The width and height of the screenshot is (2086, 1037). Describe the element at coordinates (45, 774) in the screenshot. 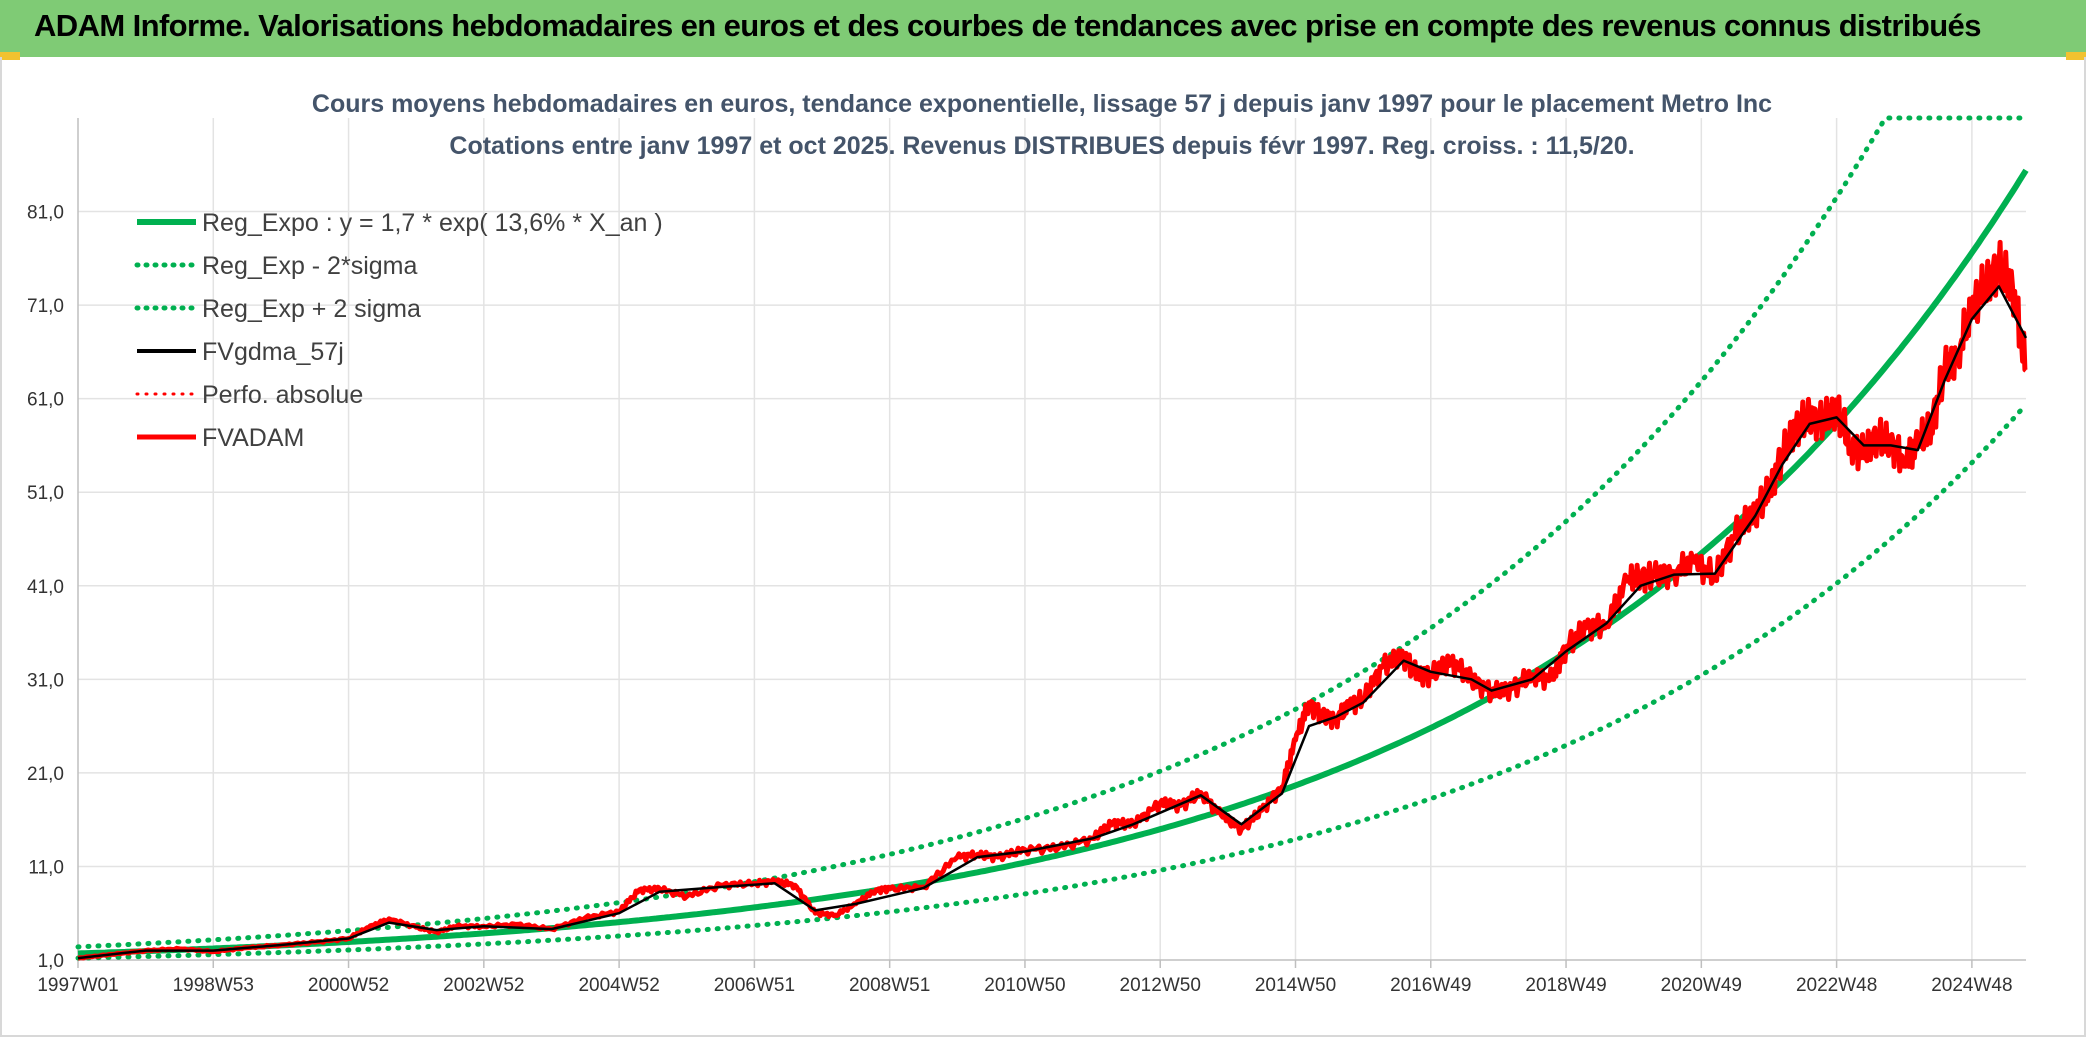

I see `y-tick-label: 21,0` at that location.